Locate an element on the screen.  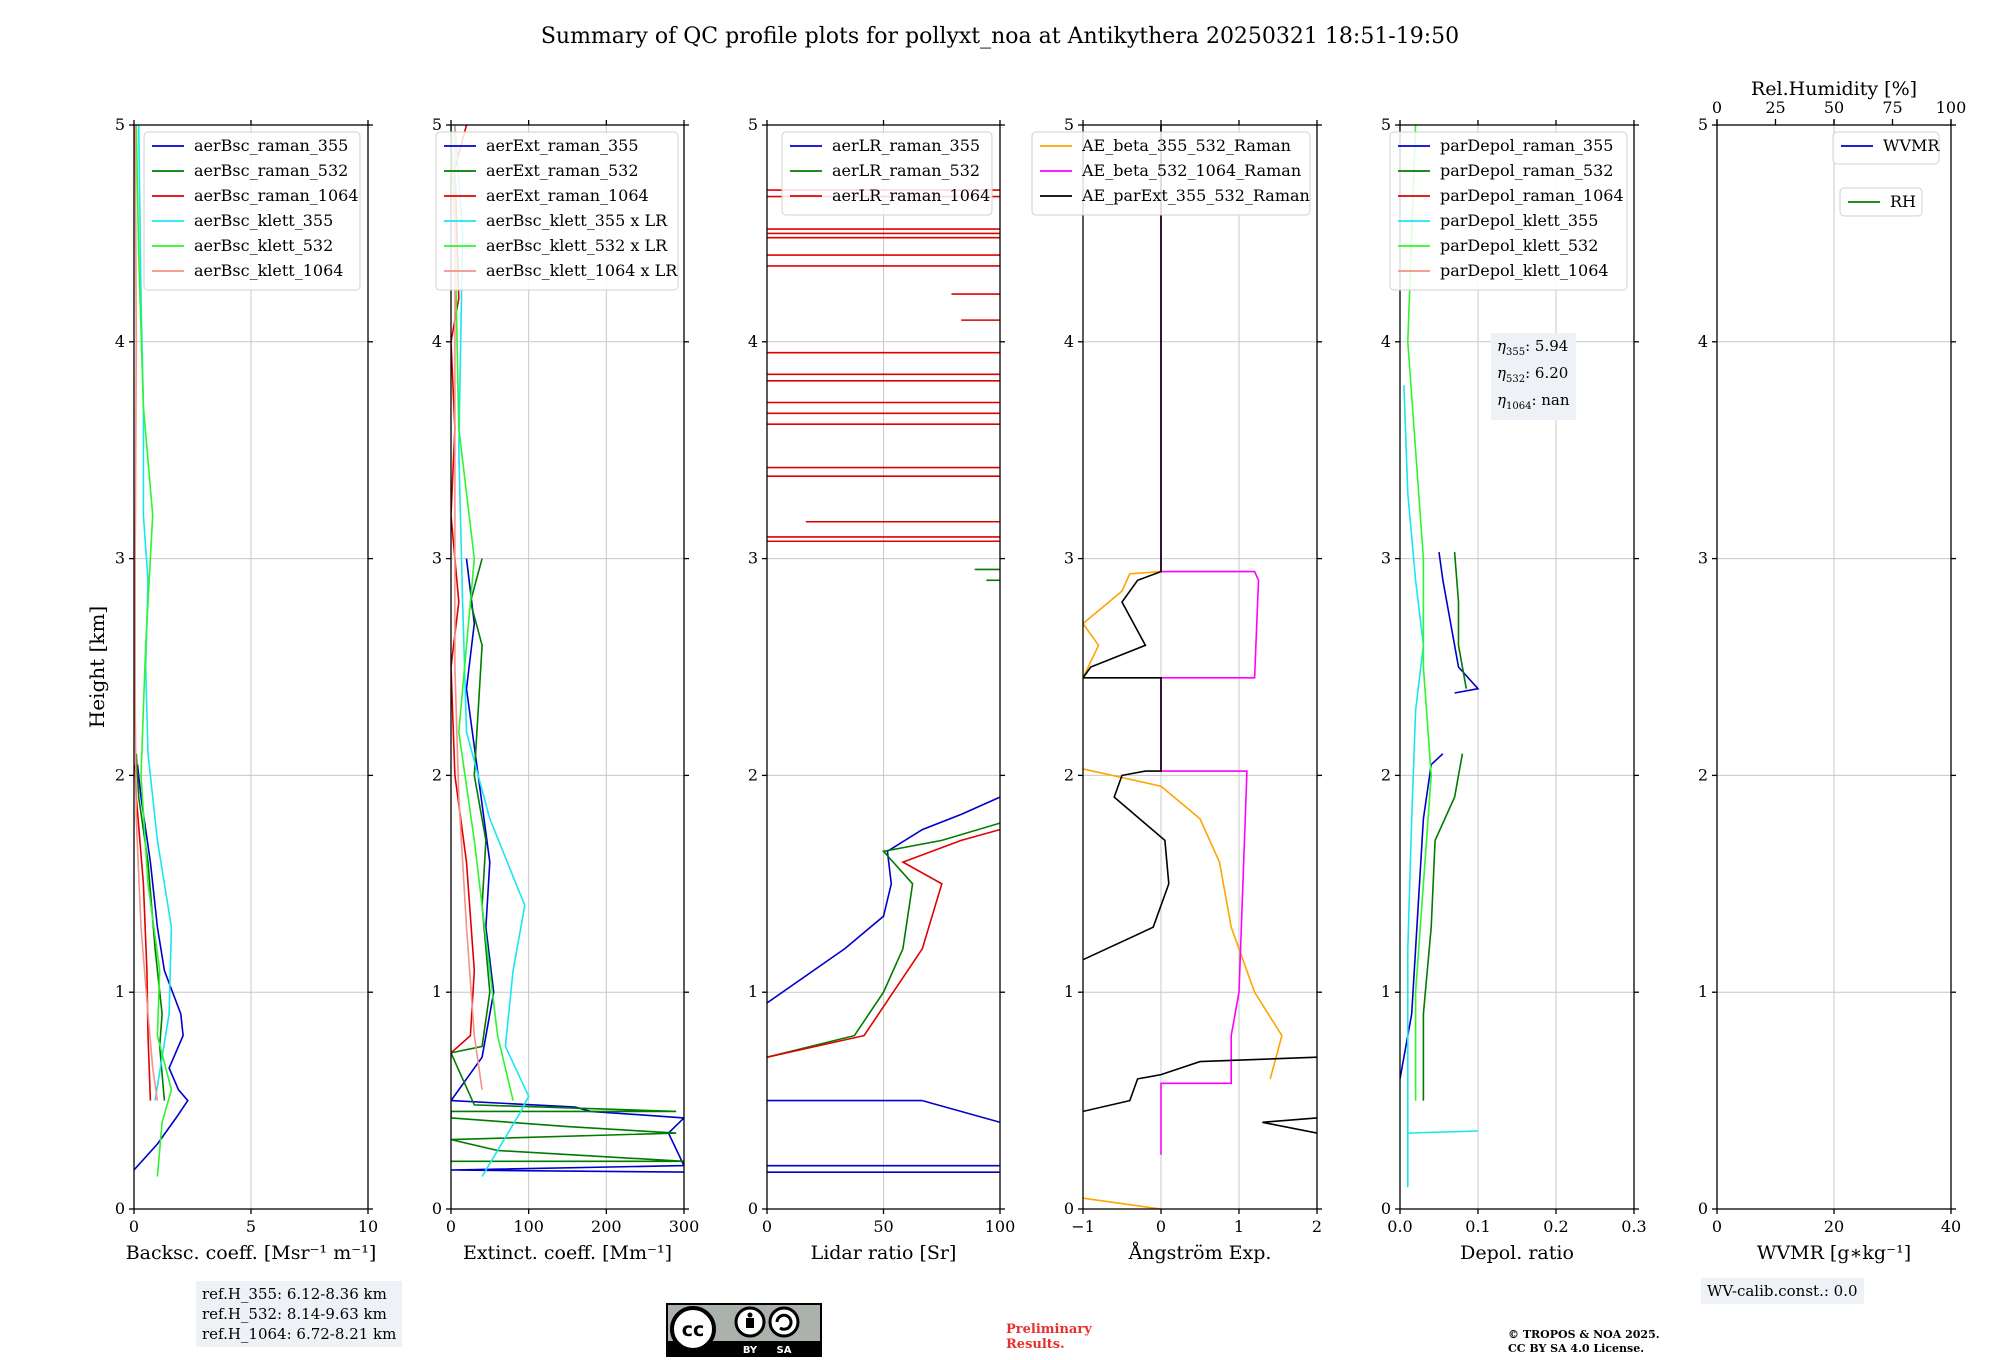
x-tick-label: 0.1 is located at coordinates (1477, 1226).